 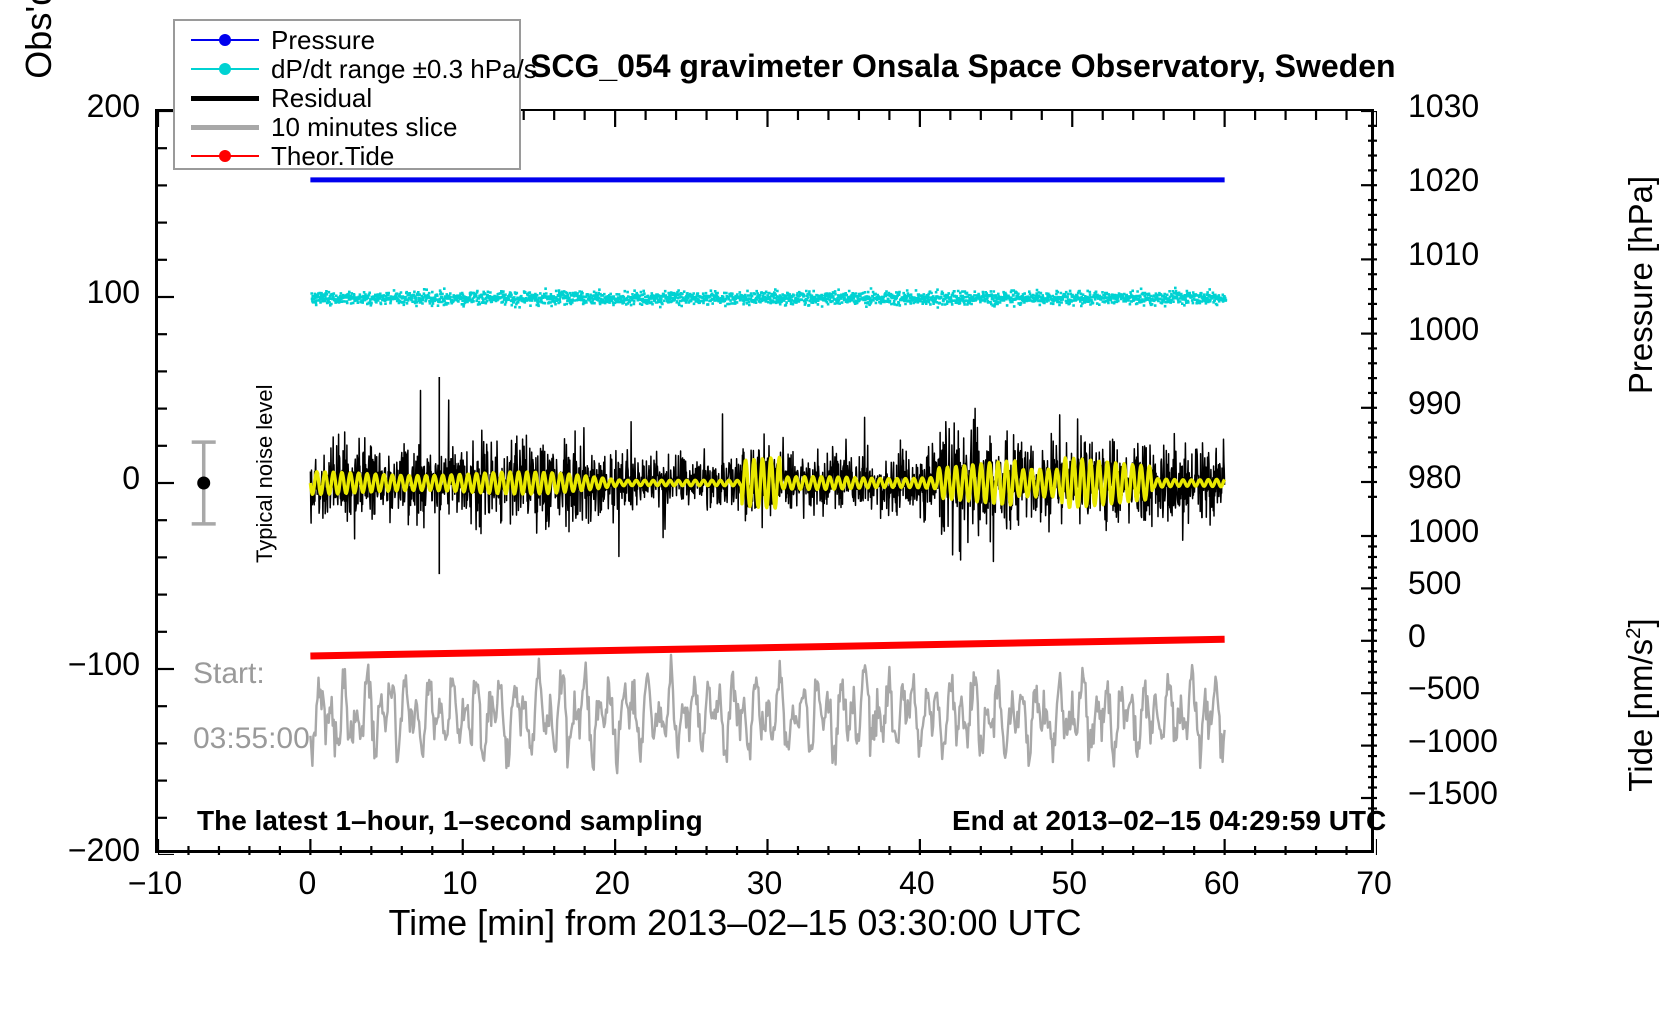 What do you see at coordinates (767, 647) in the screenshot?
I see `series-theoretical-tide-line` at bounding box center [767, 647].